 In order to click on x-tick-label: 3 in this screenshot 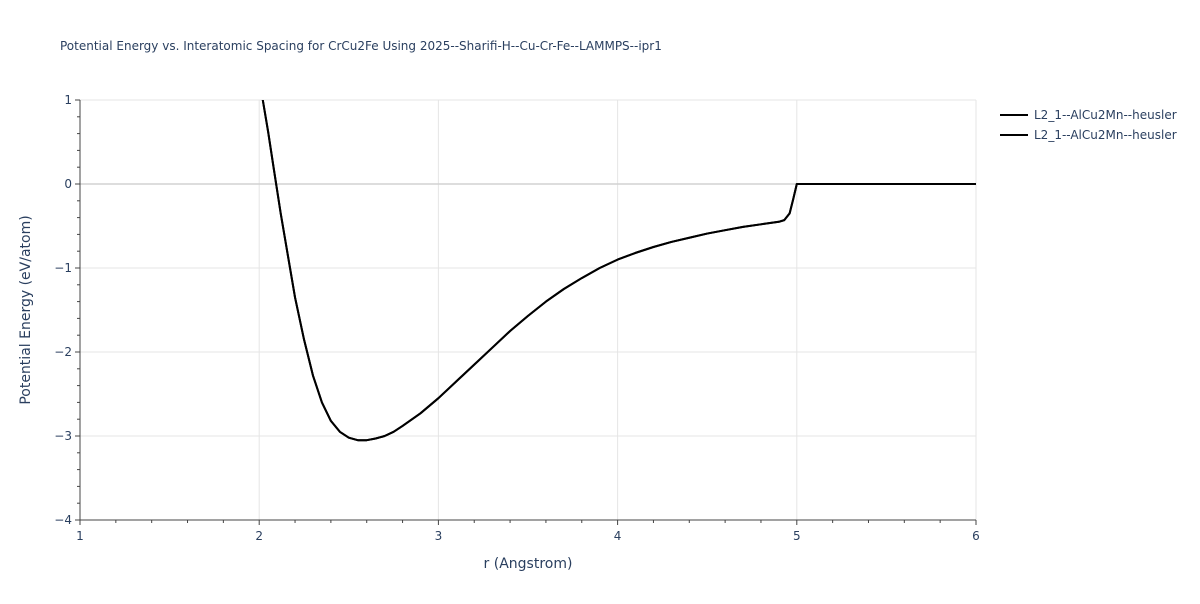, I will do `click(439, 536)`.